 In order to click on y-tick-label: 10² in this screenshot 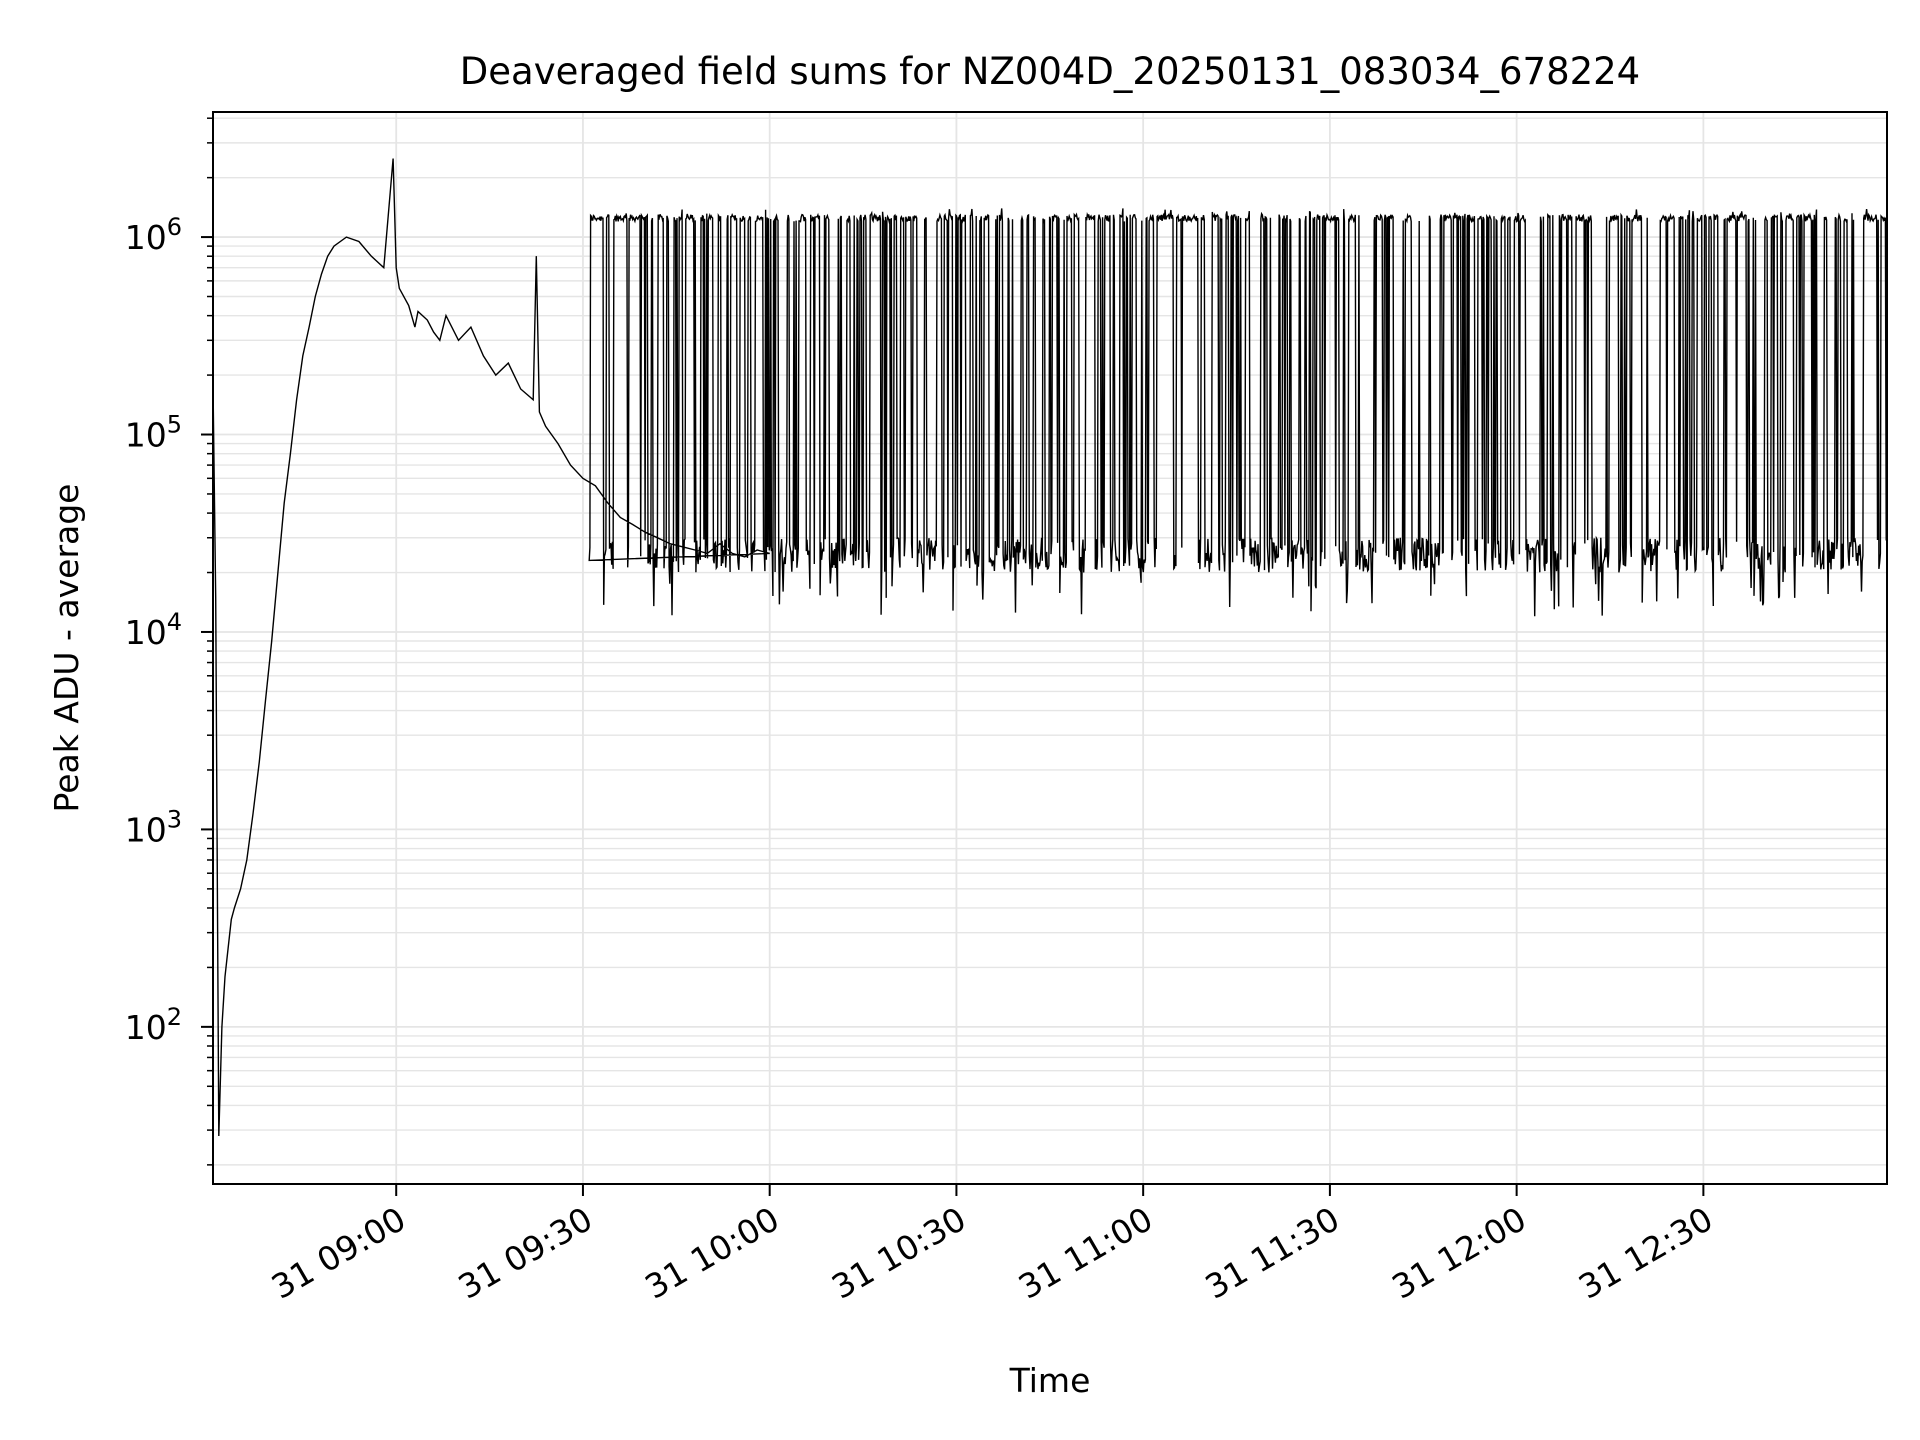, I will do `click(153, 1025)`.